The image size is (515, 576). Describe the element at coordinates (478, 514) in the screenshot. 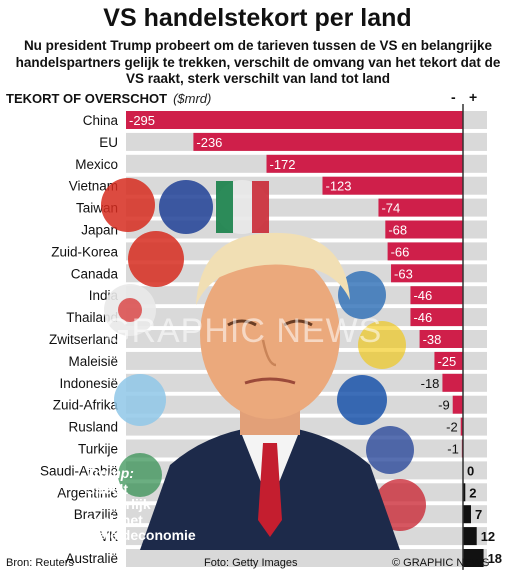

I see `value-label: 7` at that location.